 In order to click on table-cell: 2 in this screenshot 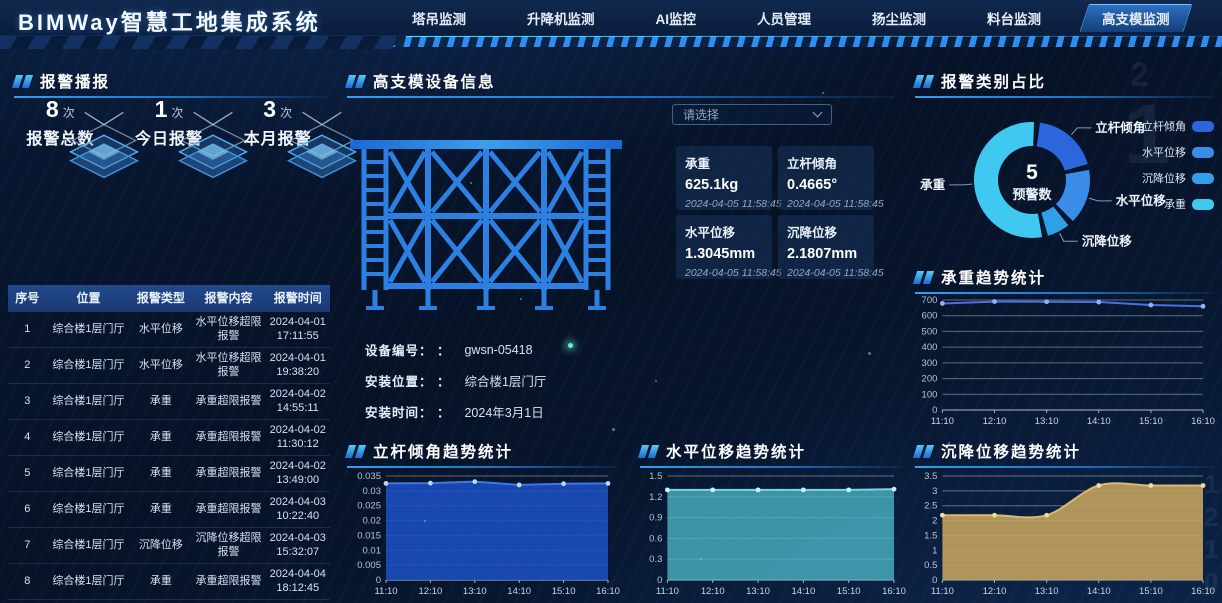, I will do `click(27, 364)`.